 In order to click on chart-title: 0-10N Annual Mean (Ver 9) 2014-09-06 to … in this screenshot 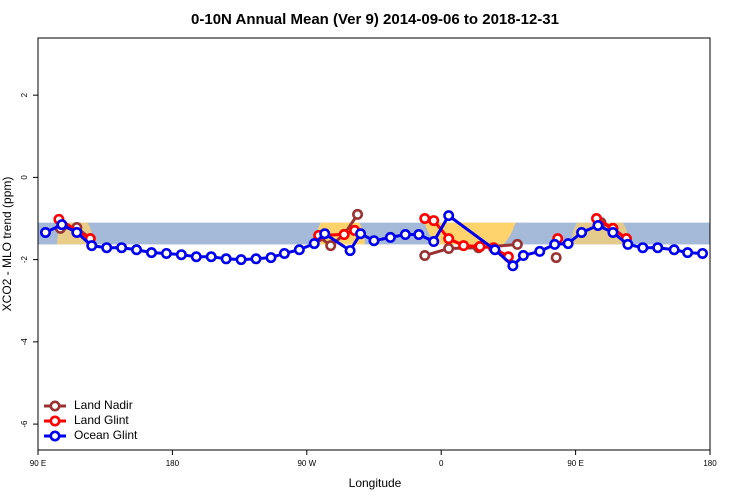, I will do `click(375, 19)`.